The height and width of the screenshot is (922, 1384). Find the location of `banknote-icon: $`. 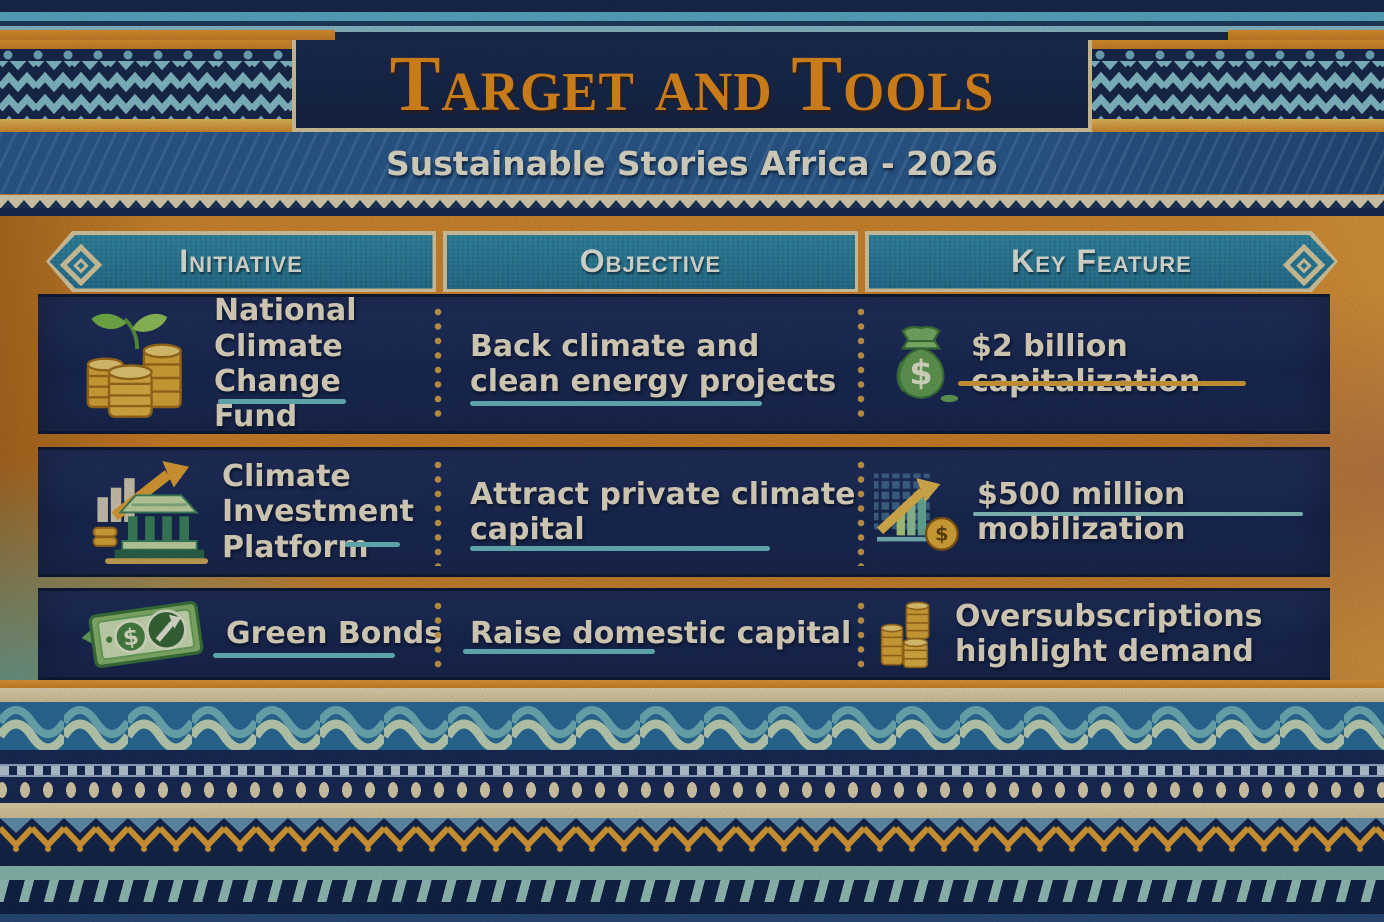

banknote-icon: $ is located at coordinates (142, 634).